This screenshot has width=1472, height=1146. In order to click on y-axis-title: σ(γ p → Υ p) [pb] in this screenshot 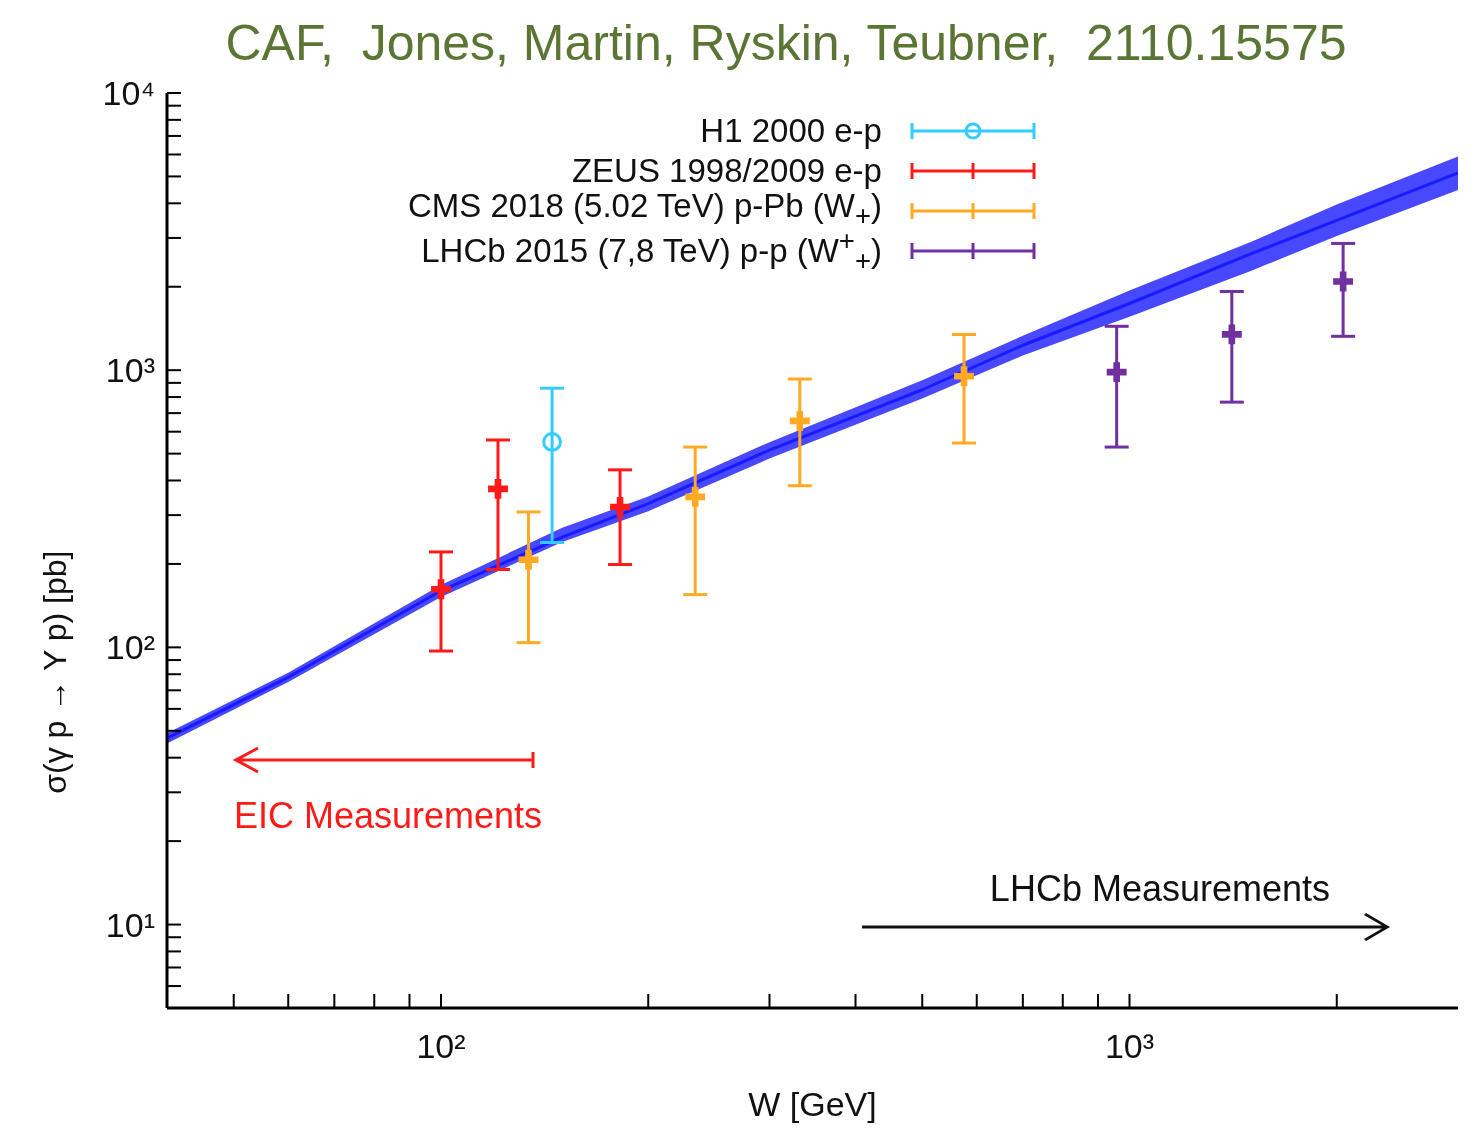, I will do `click(55, 672)`.